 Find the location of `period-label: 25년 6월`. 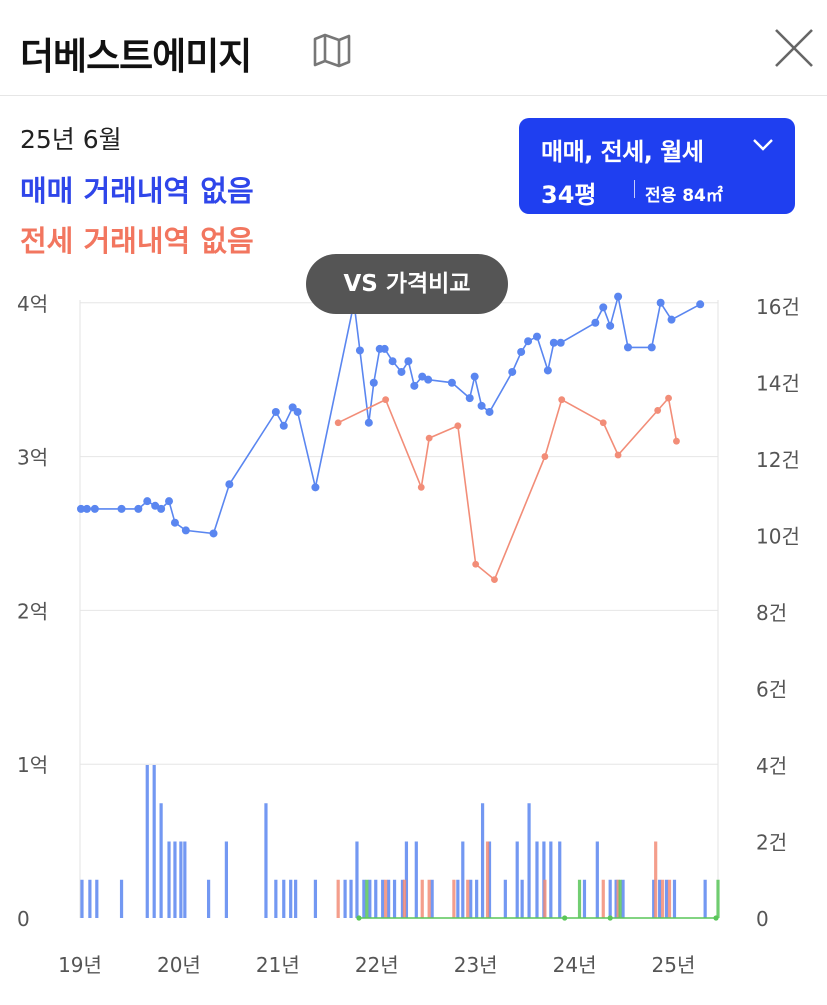

period-label: 25년 6월 is located at coordinates (71, 139).